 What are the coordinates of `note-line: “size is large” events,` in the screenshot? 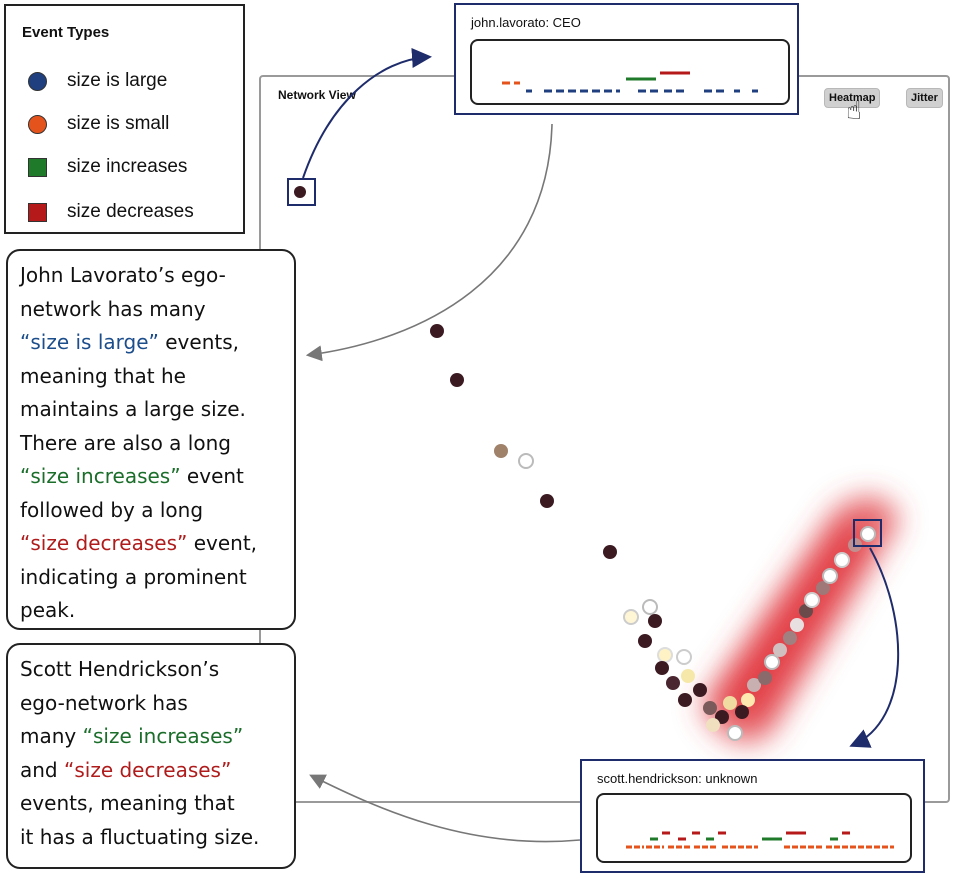 It's located at (129, 342).